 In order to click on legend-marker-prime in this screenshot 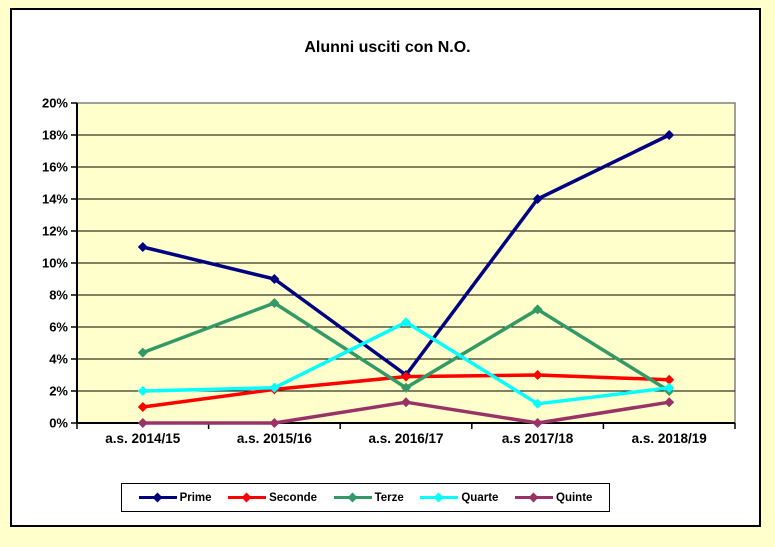, I will do `click(157, 497)`.